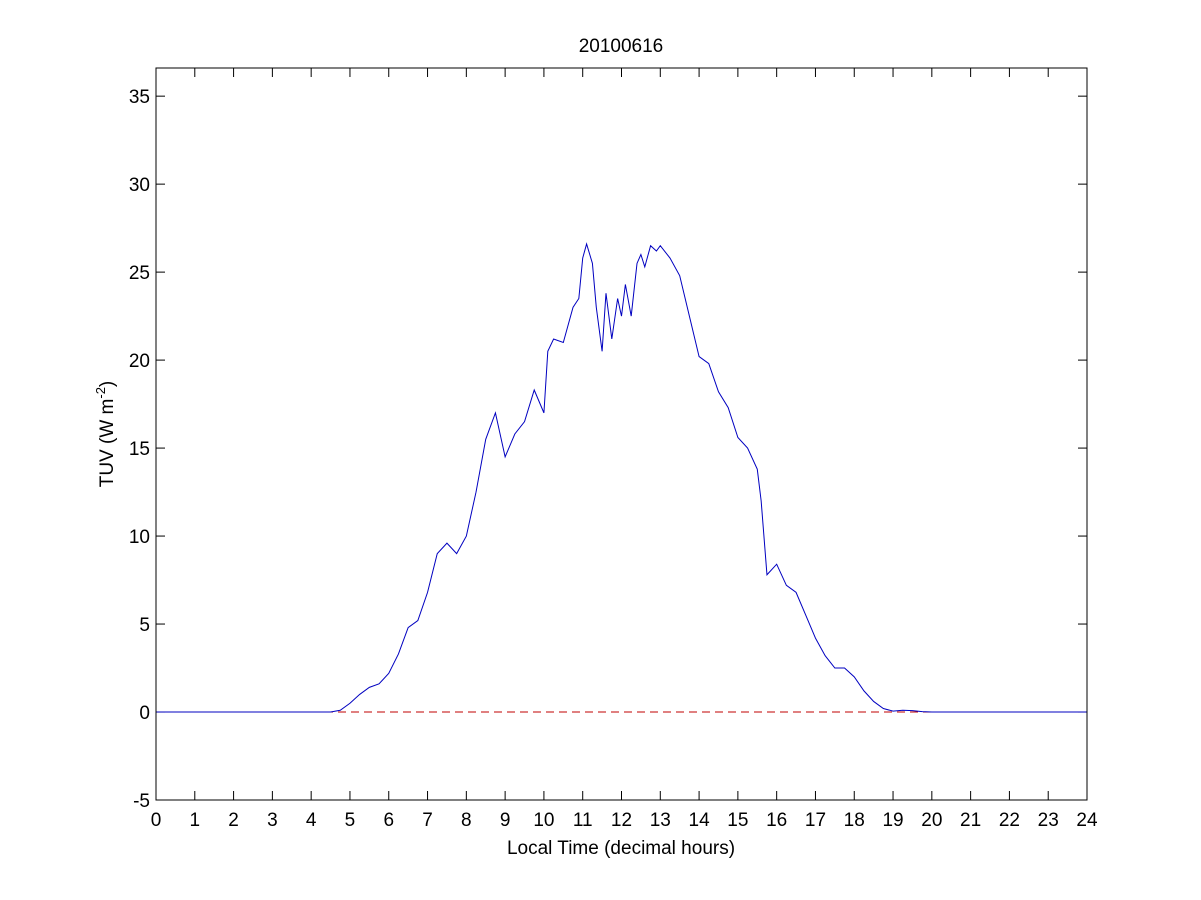  I want to click on y-tick-label: 35, so click(139, 97).